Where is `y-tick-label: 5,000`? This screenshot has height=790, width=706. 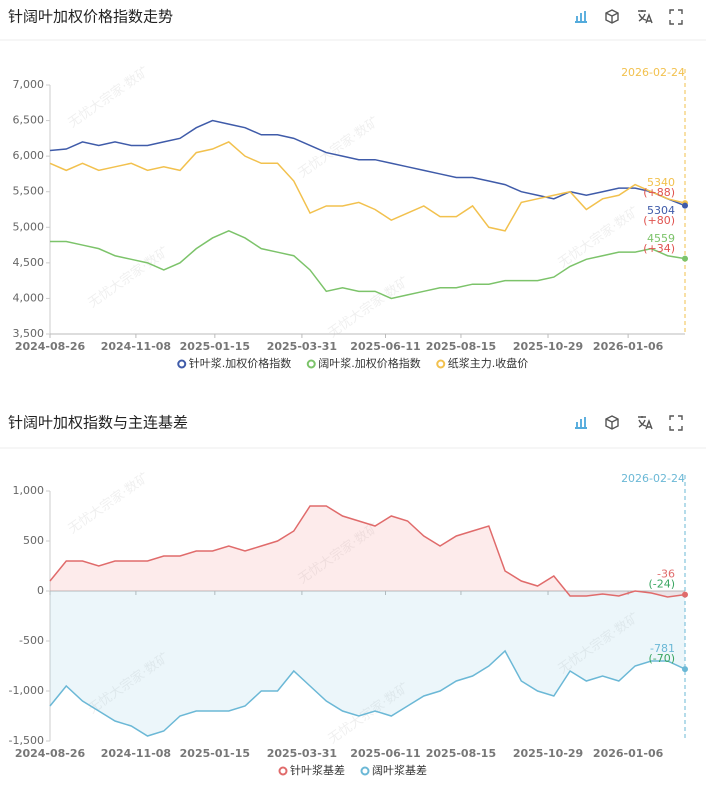 y-tick-label: 5,000 is located at coordinates (29, 226).